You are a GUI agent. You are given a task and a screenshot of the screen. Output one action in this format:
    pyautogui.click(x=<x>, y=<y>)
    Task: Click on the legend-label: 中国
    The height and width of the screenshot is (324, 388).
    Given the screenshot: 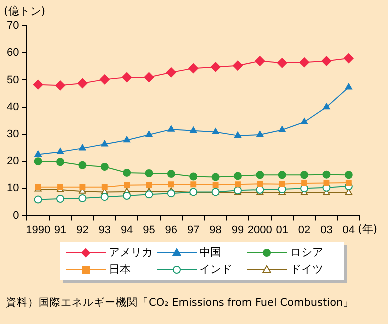 What is the action you would take?
    pyautogui.click(x=211, y=252)
    